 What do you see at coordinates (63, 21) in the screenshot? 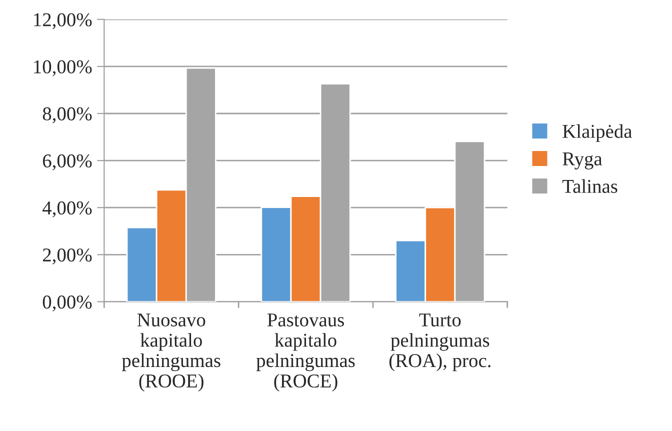
I see `y-tick-label: 12,00%` at bounding box center [63, 21].